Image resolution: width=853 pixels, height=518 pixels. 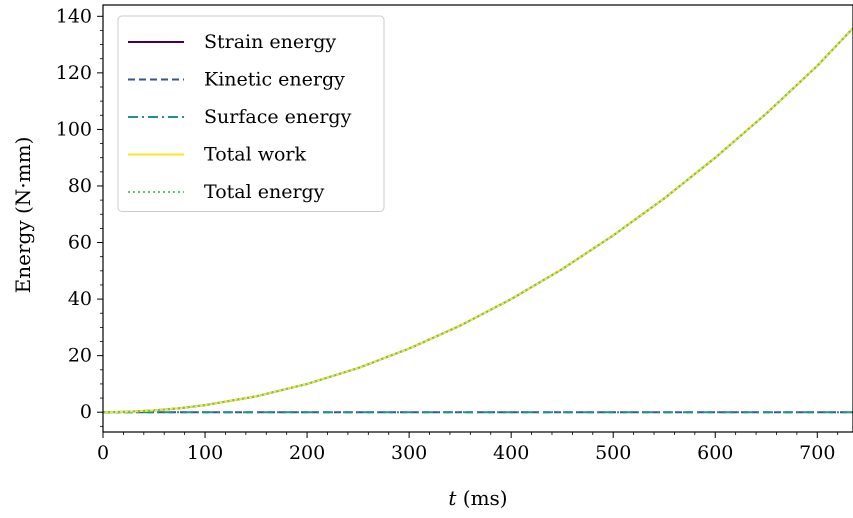 I want to click on x-tick-label-200: 200, so click(x=307, y=453).